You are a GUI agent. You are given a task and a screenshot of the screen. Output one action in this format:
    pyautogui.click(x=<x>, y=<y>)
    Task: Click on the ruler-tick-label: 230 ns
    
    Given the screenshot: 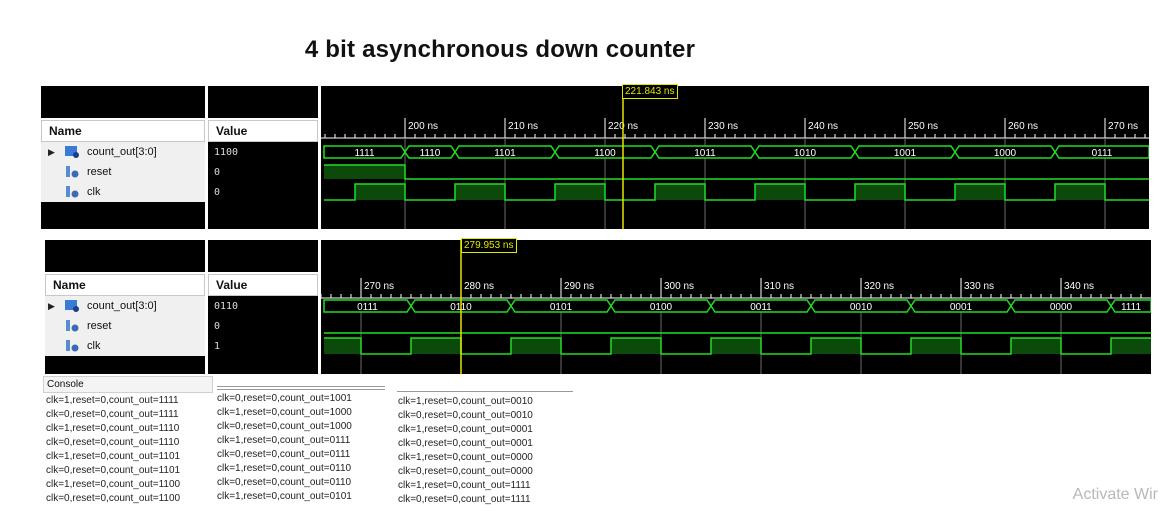 What is the action you would take?
    pyautogui.click(x=723, y=126)
    